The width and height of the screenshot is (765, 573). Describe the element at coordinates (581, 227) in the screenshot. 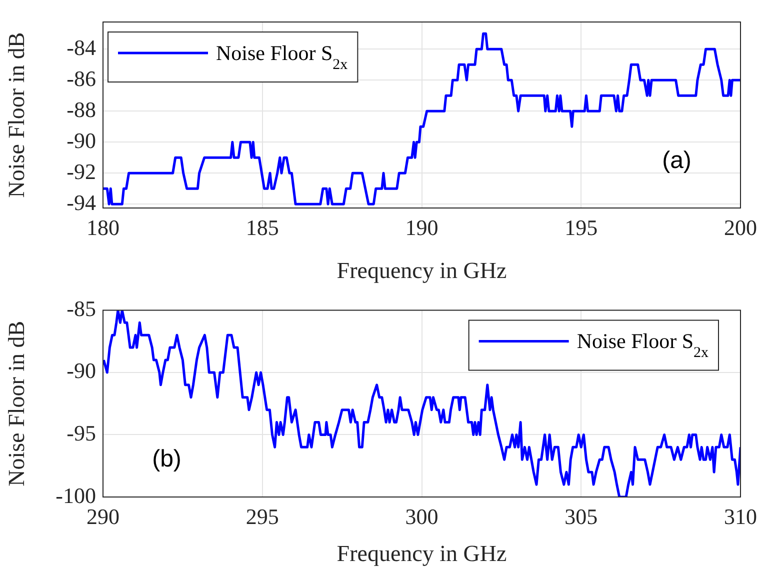

I see `x-tick-label: 195` at that location.